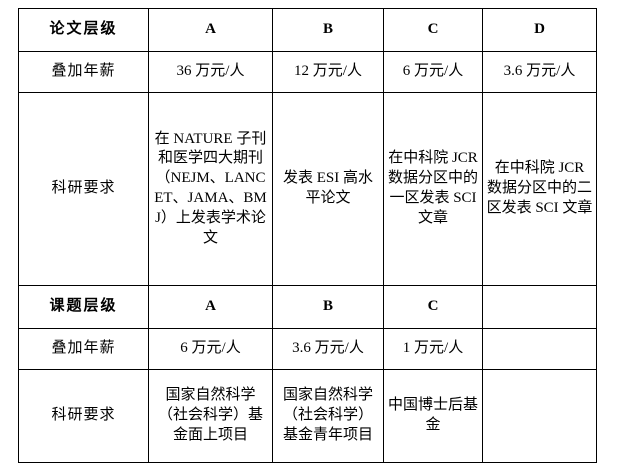  I want to click on tier-label-paper-b: B, so click(328, 30).